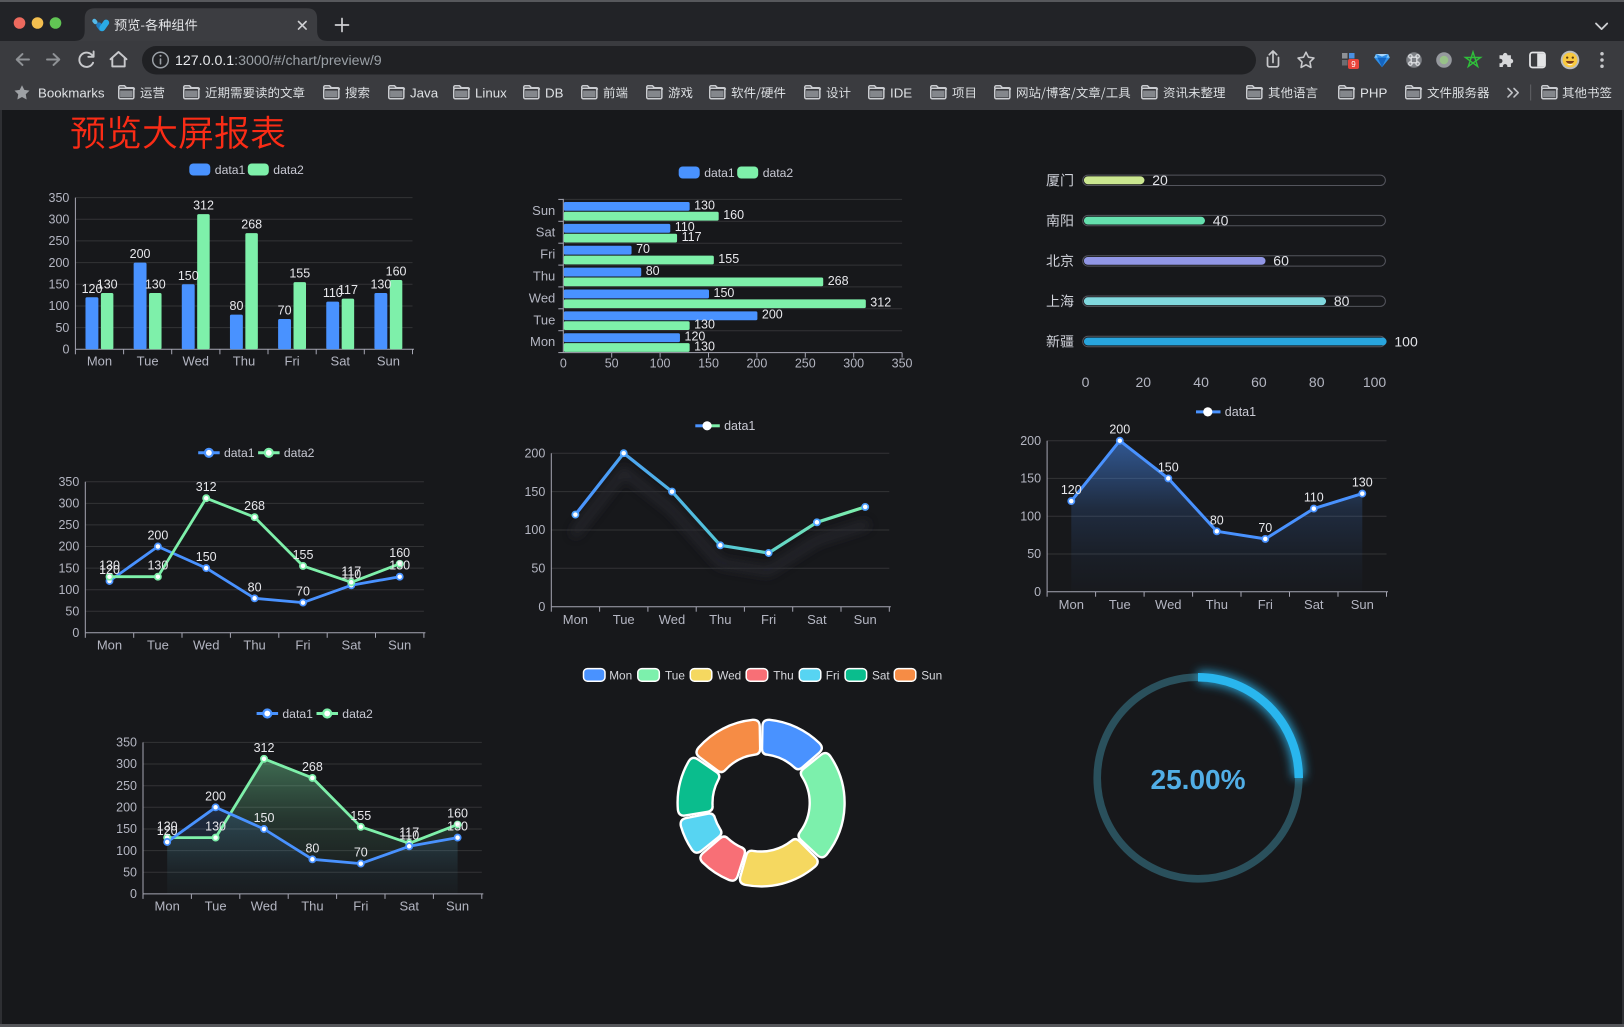 This screenshot has width=1624, height=1027. Describe the element at coordinates (1144, 382) in the screenshot. I see `svg-text: 20` at that location.